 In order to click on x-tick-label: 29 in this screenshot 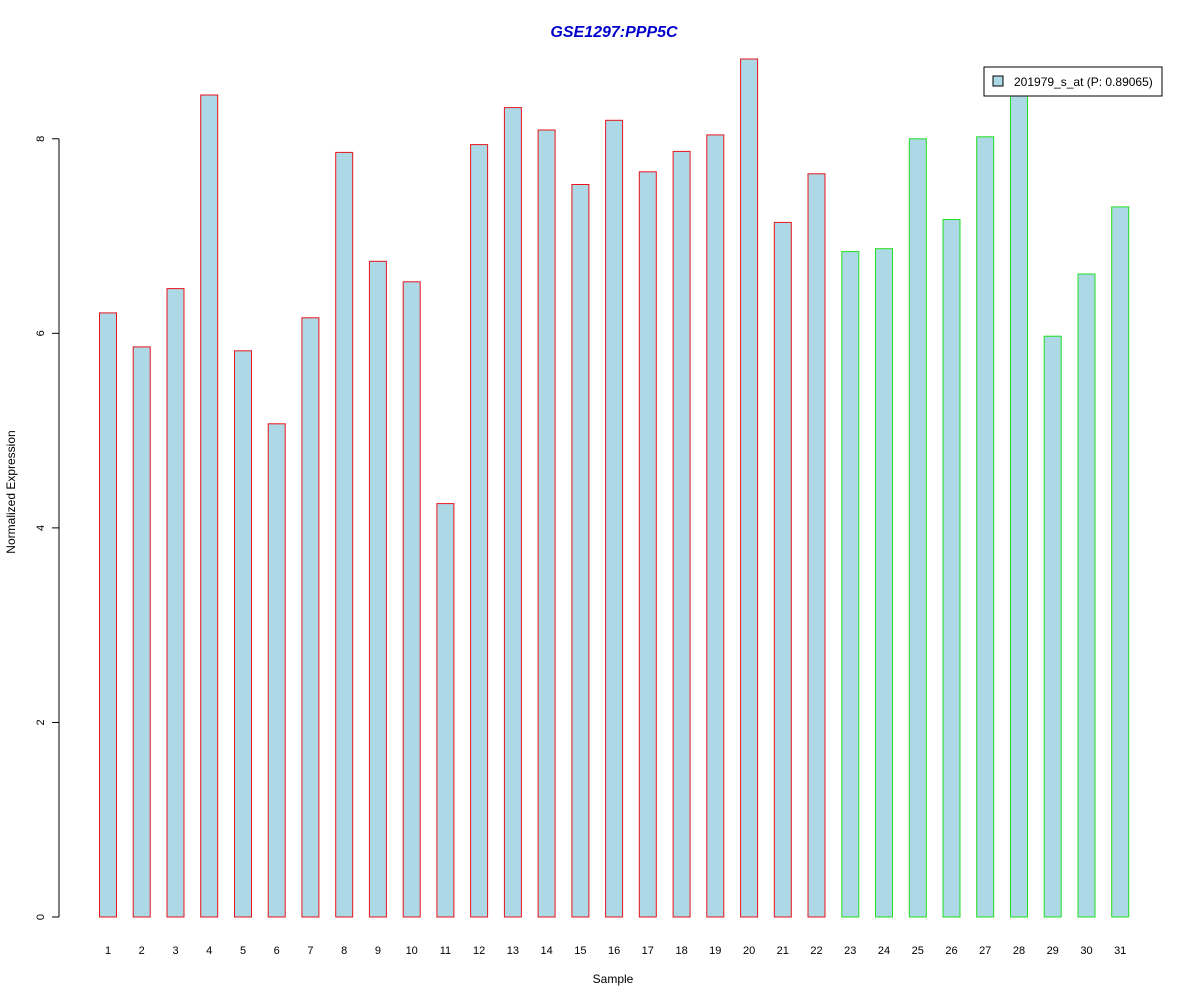, I will do `click(1053, 951)`.